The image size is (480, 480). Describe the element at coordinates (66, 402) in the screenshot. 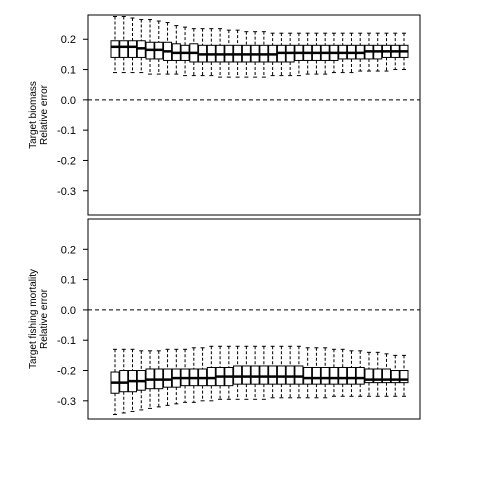

I see `y-tick-label: -0.3` at that location.